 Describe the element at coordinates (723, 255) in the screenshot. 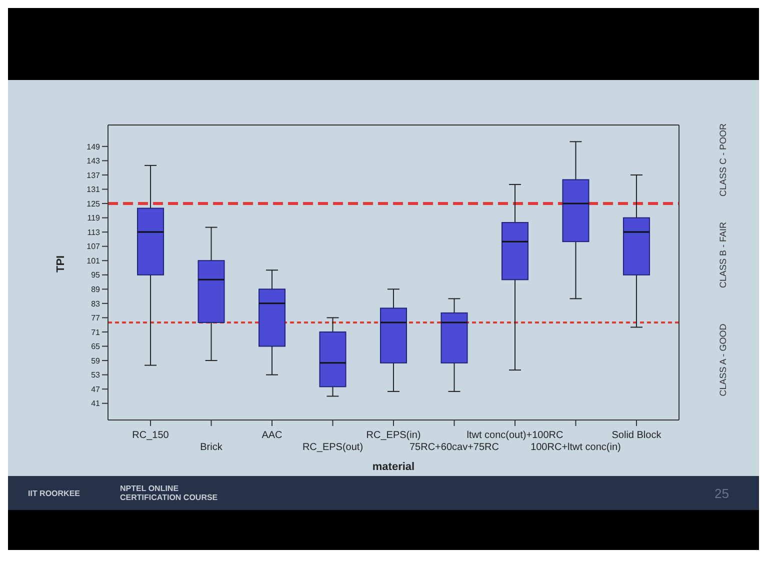

I see `text: CLASS B - FAIR` at that location.